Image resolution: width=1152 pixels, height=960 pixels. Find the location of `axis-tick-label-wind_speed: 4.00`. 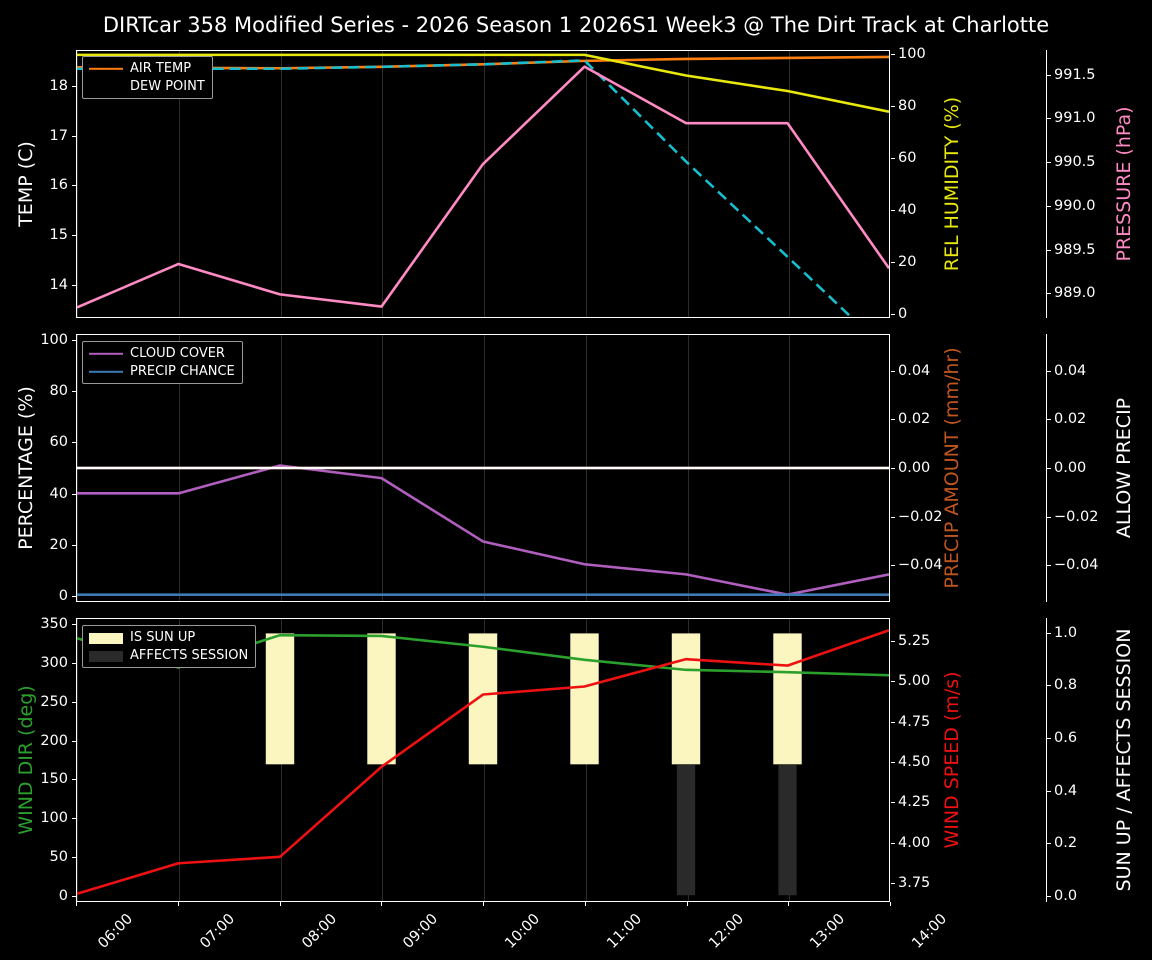

axis-tick-label-wind_speed: 4.00 is located at coordinates (914, 842).